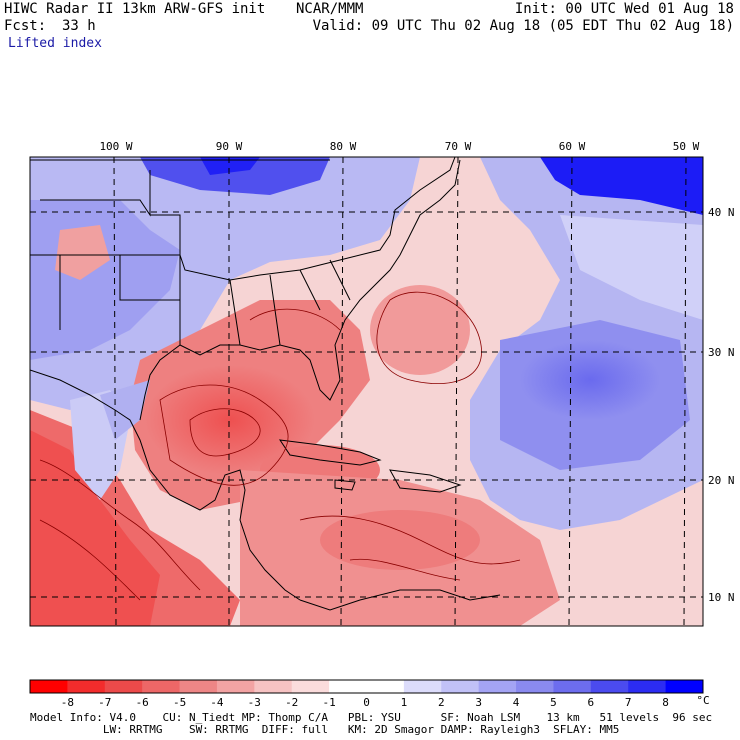  Describe the element at coordinates (229, 146) in the screenshot. I see `lon-label: 90 W` at that location.